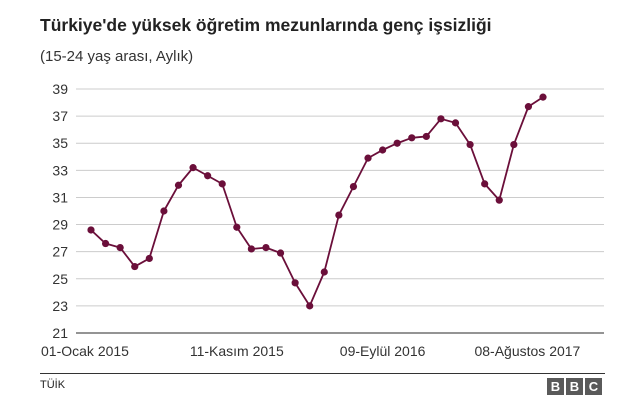  Describe the element at coordinates (60, 252) in the screenshot. I see `y-tick-label: 27` at that location.